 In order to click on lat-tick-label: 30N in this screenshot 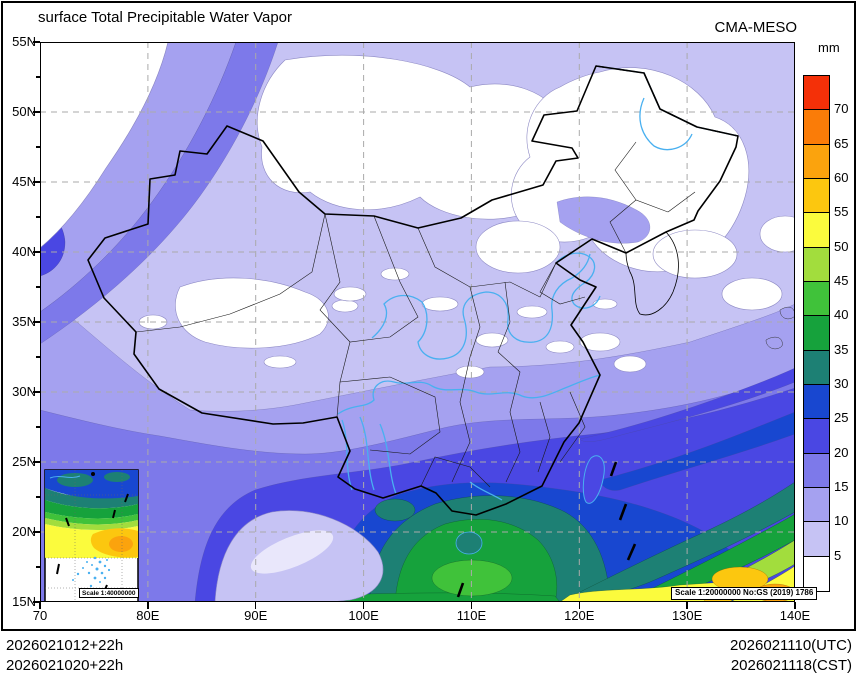, I will do `click(24, 391)`.